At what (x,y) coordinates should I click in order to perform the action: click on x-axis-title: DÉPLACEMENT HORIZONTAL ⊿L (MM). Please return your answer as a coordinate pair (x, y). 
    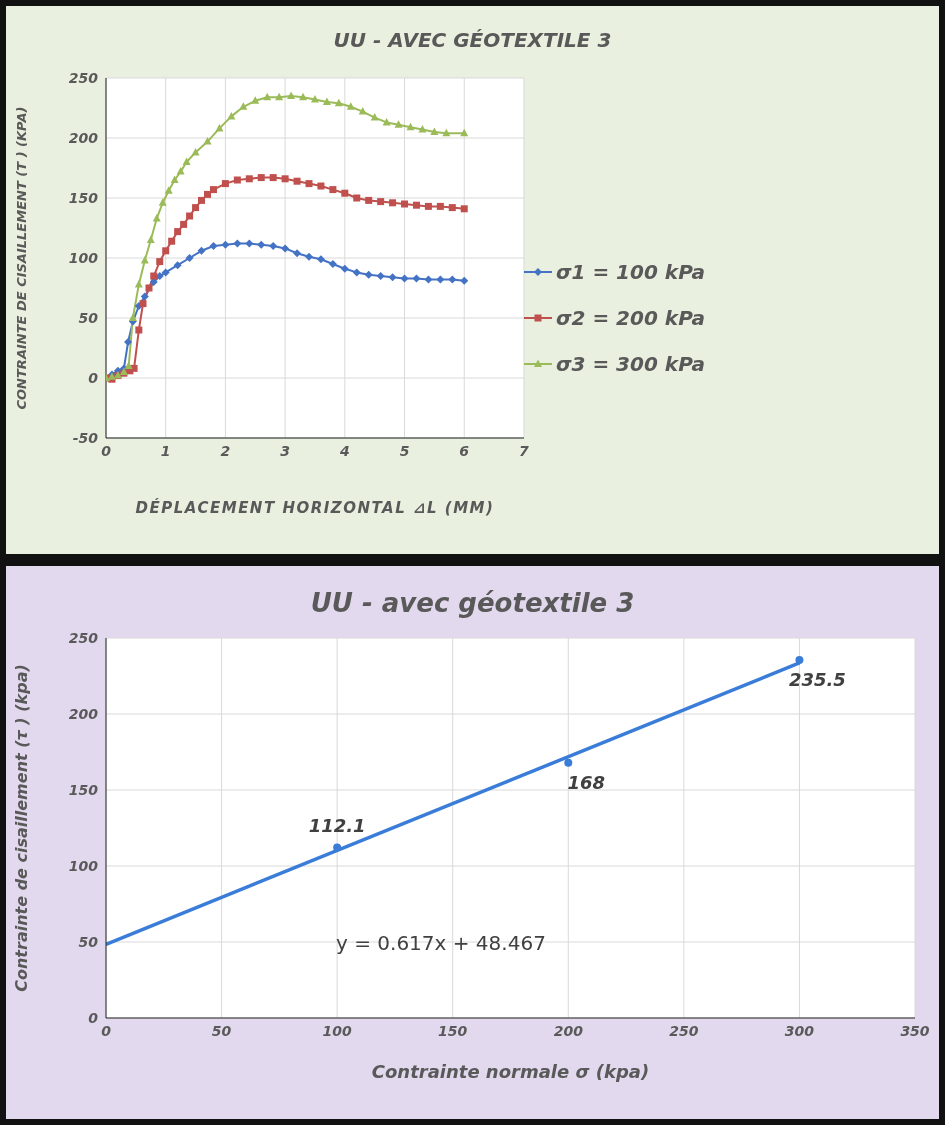
    Looking at the image, I should click on (315, 507).